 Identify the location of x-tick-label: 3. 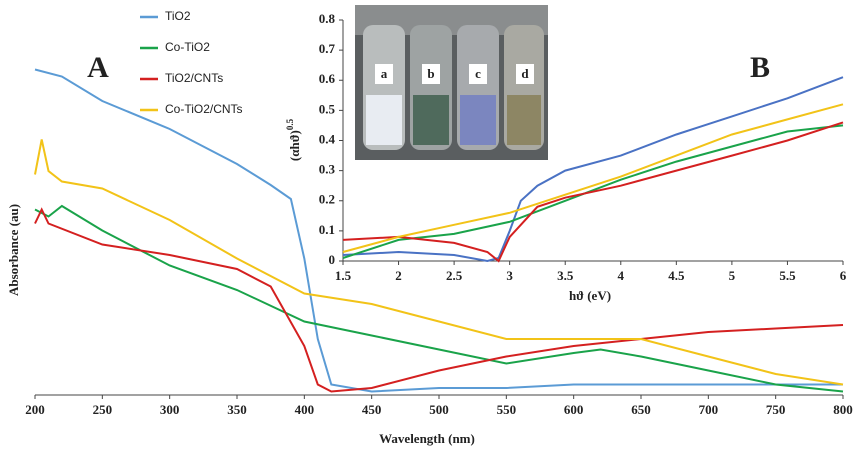
(509, 275).